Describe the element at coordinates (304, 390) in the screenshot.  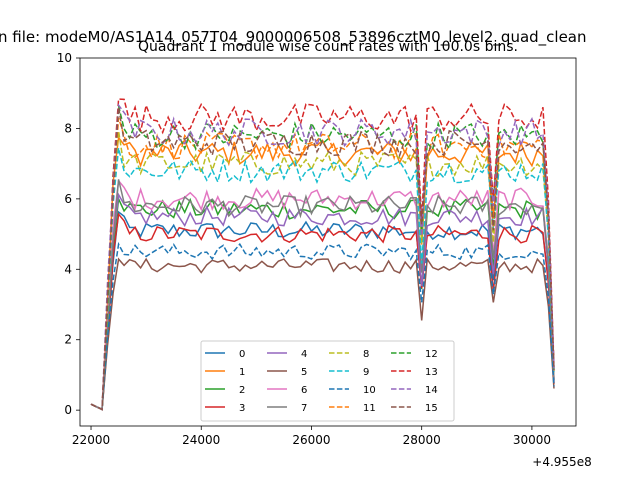
I see `legend-label-6: 6` at that location.